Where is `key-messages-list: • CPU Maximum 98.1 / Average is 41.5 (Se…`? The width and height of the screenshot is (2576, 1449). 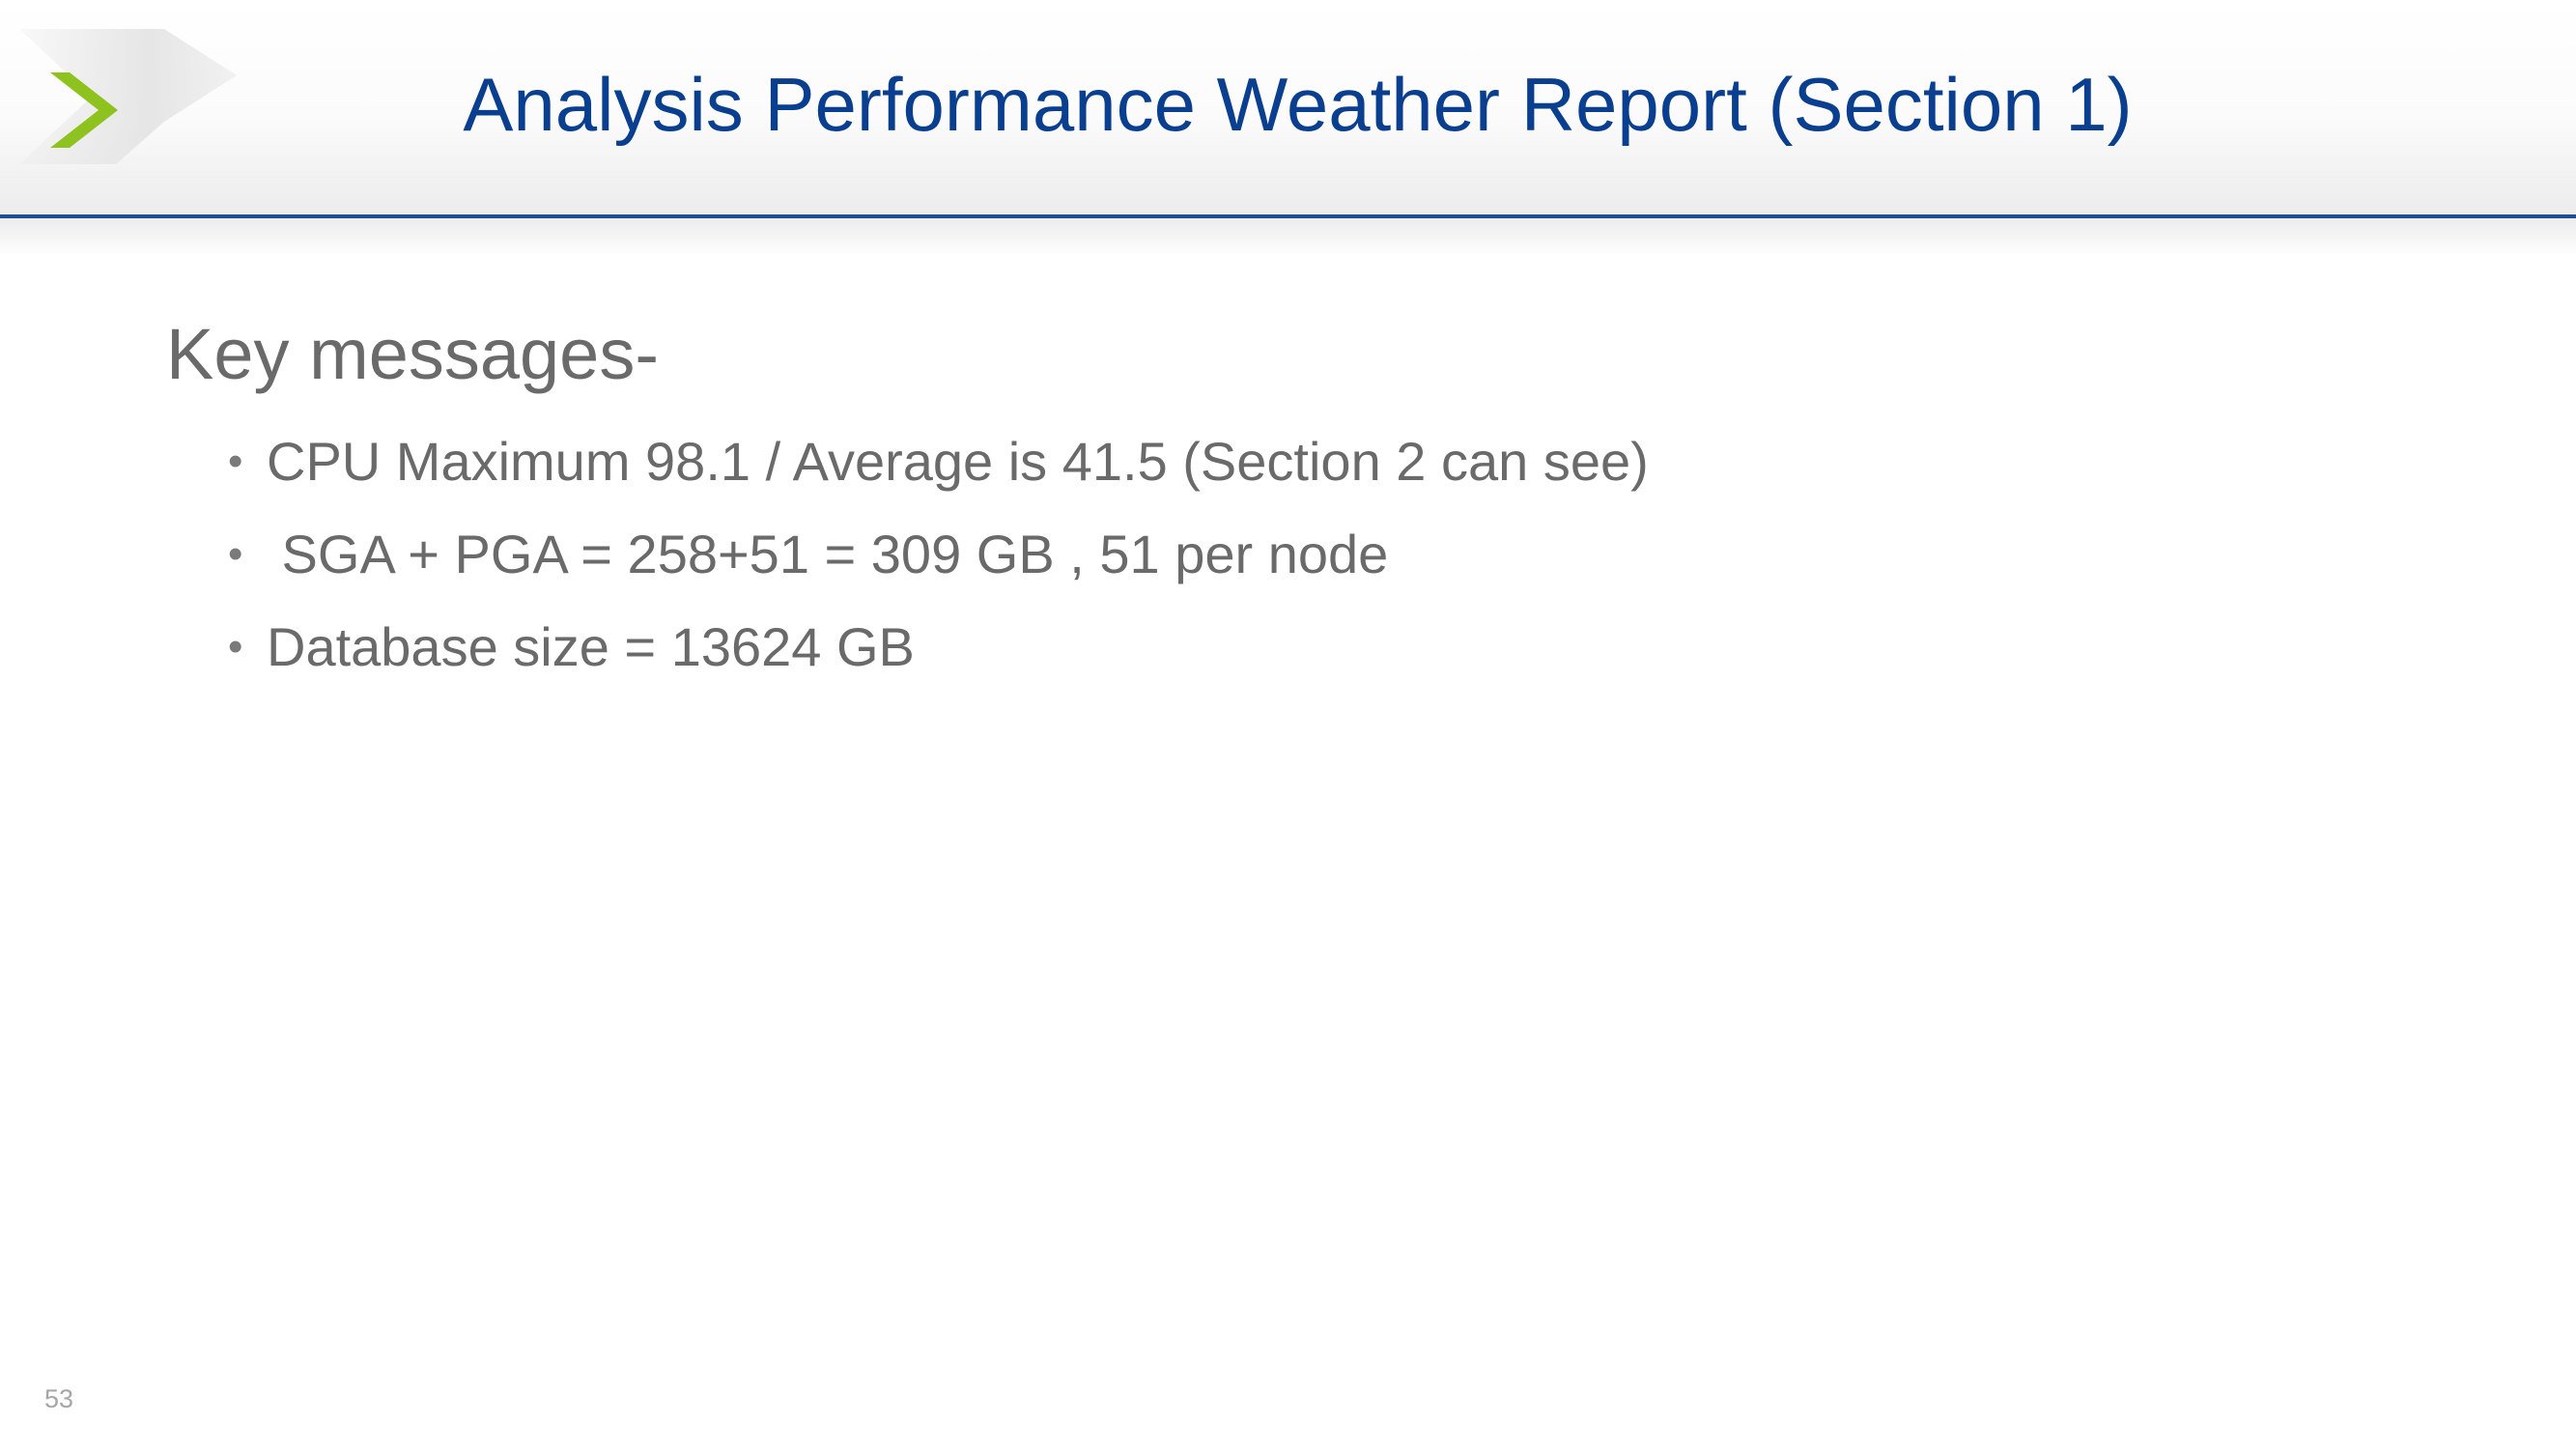
key-messages-list: • CPU Maximum 98.1 / Average is 41.5 (Se… is located at coordinates (935, 562).